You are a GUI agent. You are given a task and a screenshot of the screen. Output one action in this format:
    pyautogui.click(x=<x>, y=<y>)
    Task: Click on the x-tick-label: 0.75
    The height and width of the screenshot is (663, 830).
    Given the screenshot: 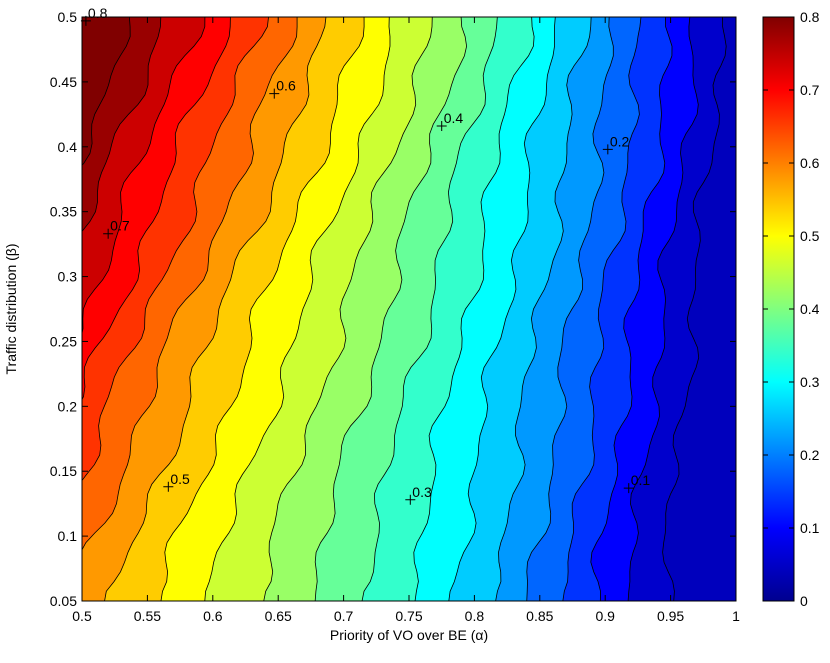 What is the action you would take?
    pyautogui.click(x=408, y=616)
    